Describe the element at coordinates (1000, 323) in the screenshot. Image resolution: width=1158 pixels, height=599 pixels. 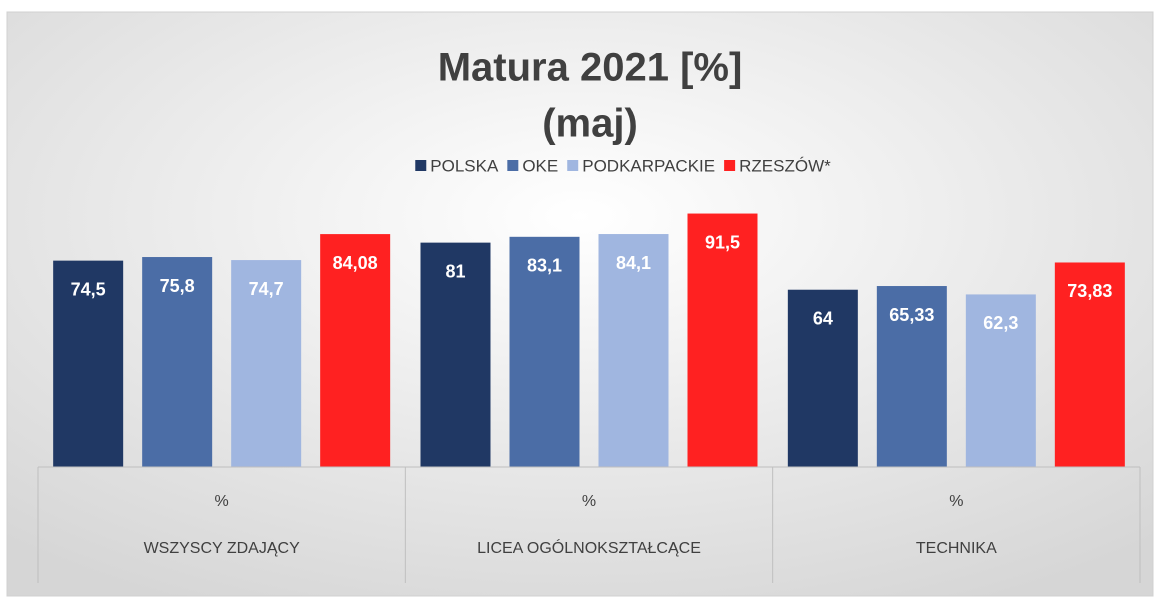
I see `data-label: 62,3` at that location.